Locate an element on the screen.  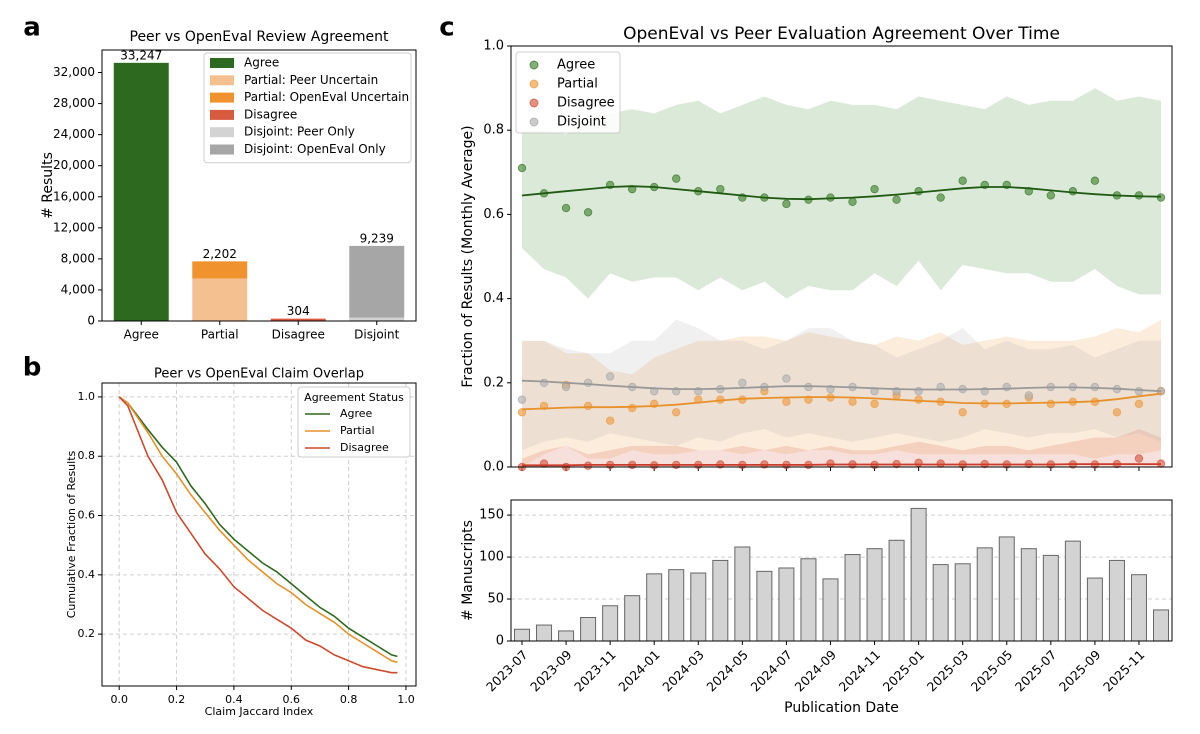
y-tick-label: 150 is located at coordinates (491, 515).